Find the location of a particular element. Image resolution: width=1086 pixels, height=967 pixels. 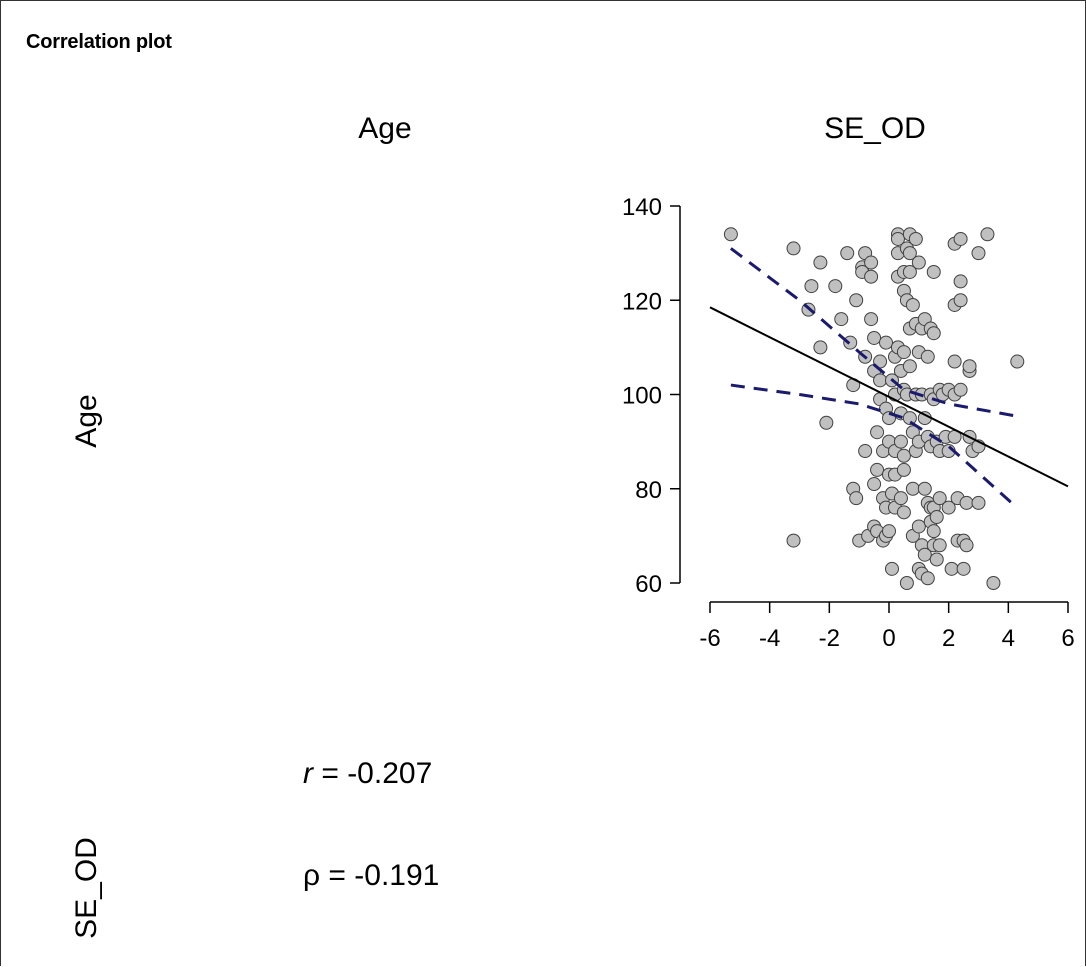

y-tick-label: 100 is located at coordinates (642, 396).